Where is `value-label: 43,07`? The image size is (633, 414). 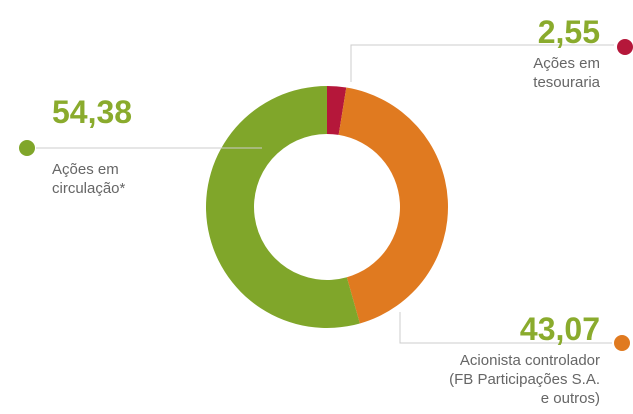 value-label: 43,07 is located at coordinates (559, 329).